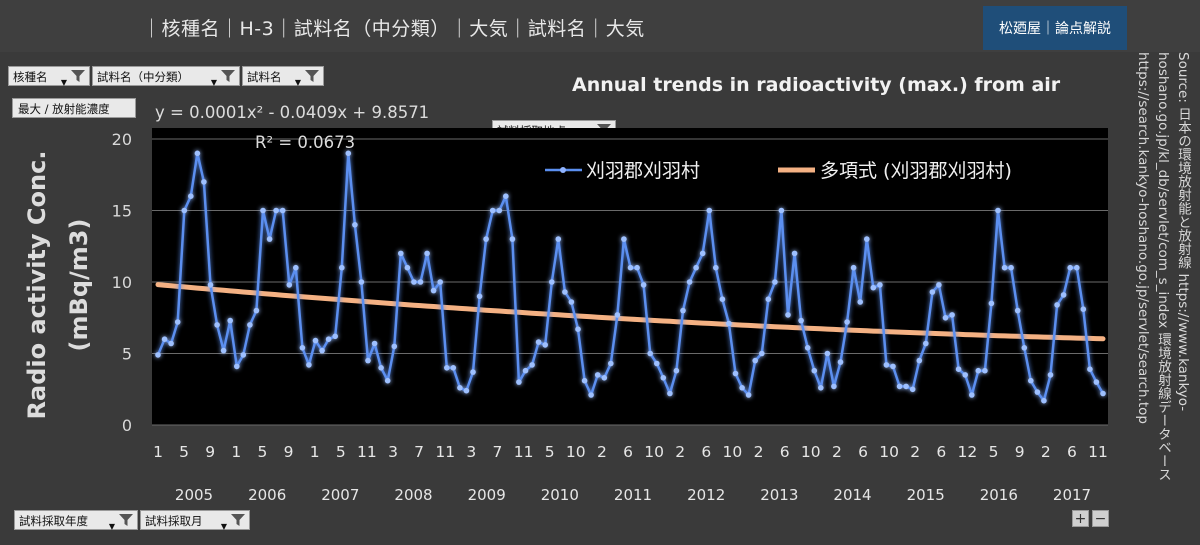 Image resolution: width=1200 pixels, height=545 pixels. I want to click on brand-label: 松廼屋｜論点解説, so click(1055, 29).